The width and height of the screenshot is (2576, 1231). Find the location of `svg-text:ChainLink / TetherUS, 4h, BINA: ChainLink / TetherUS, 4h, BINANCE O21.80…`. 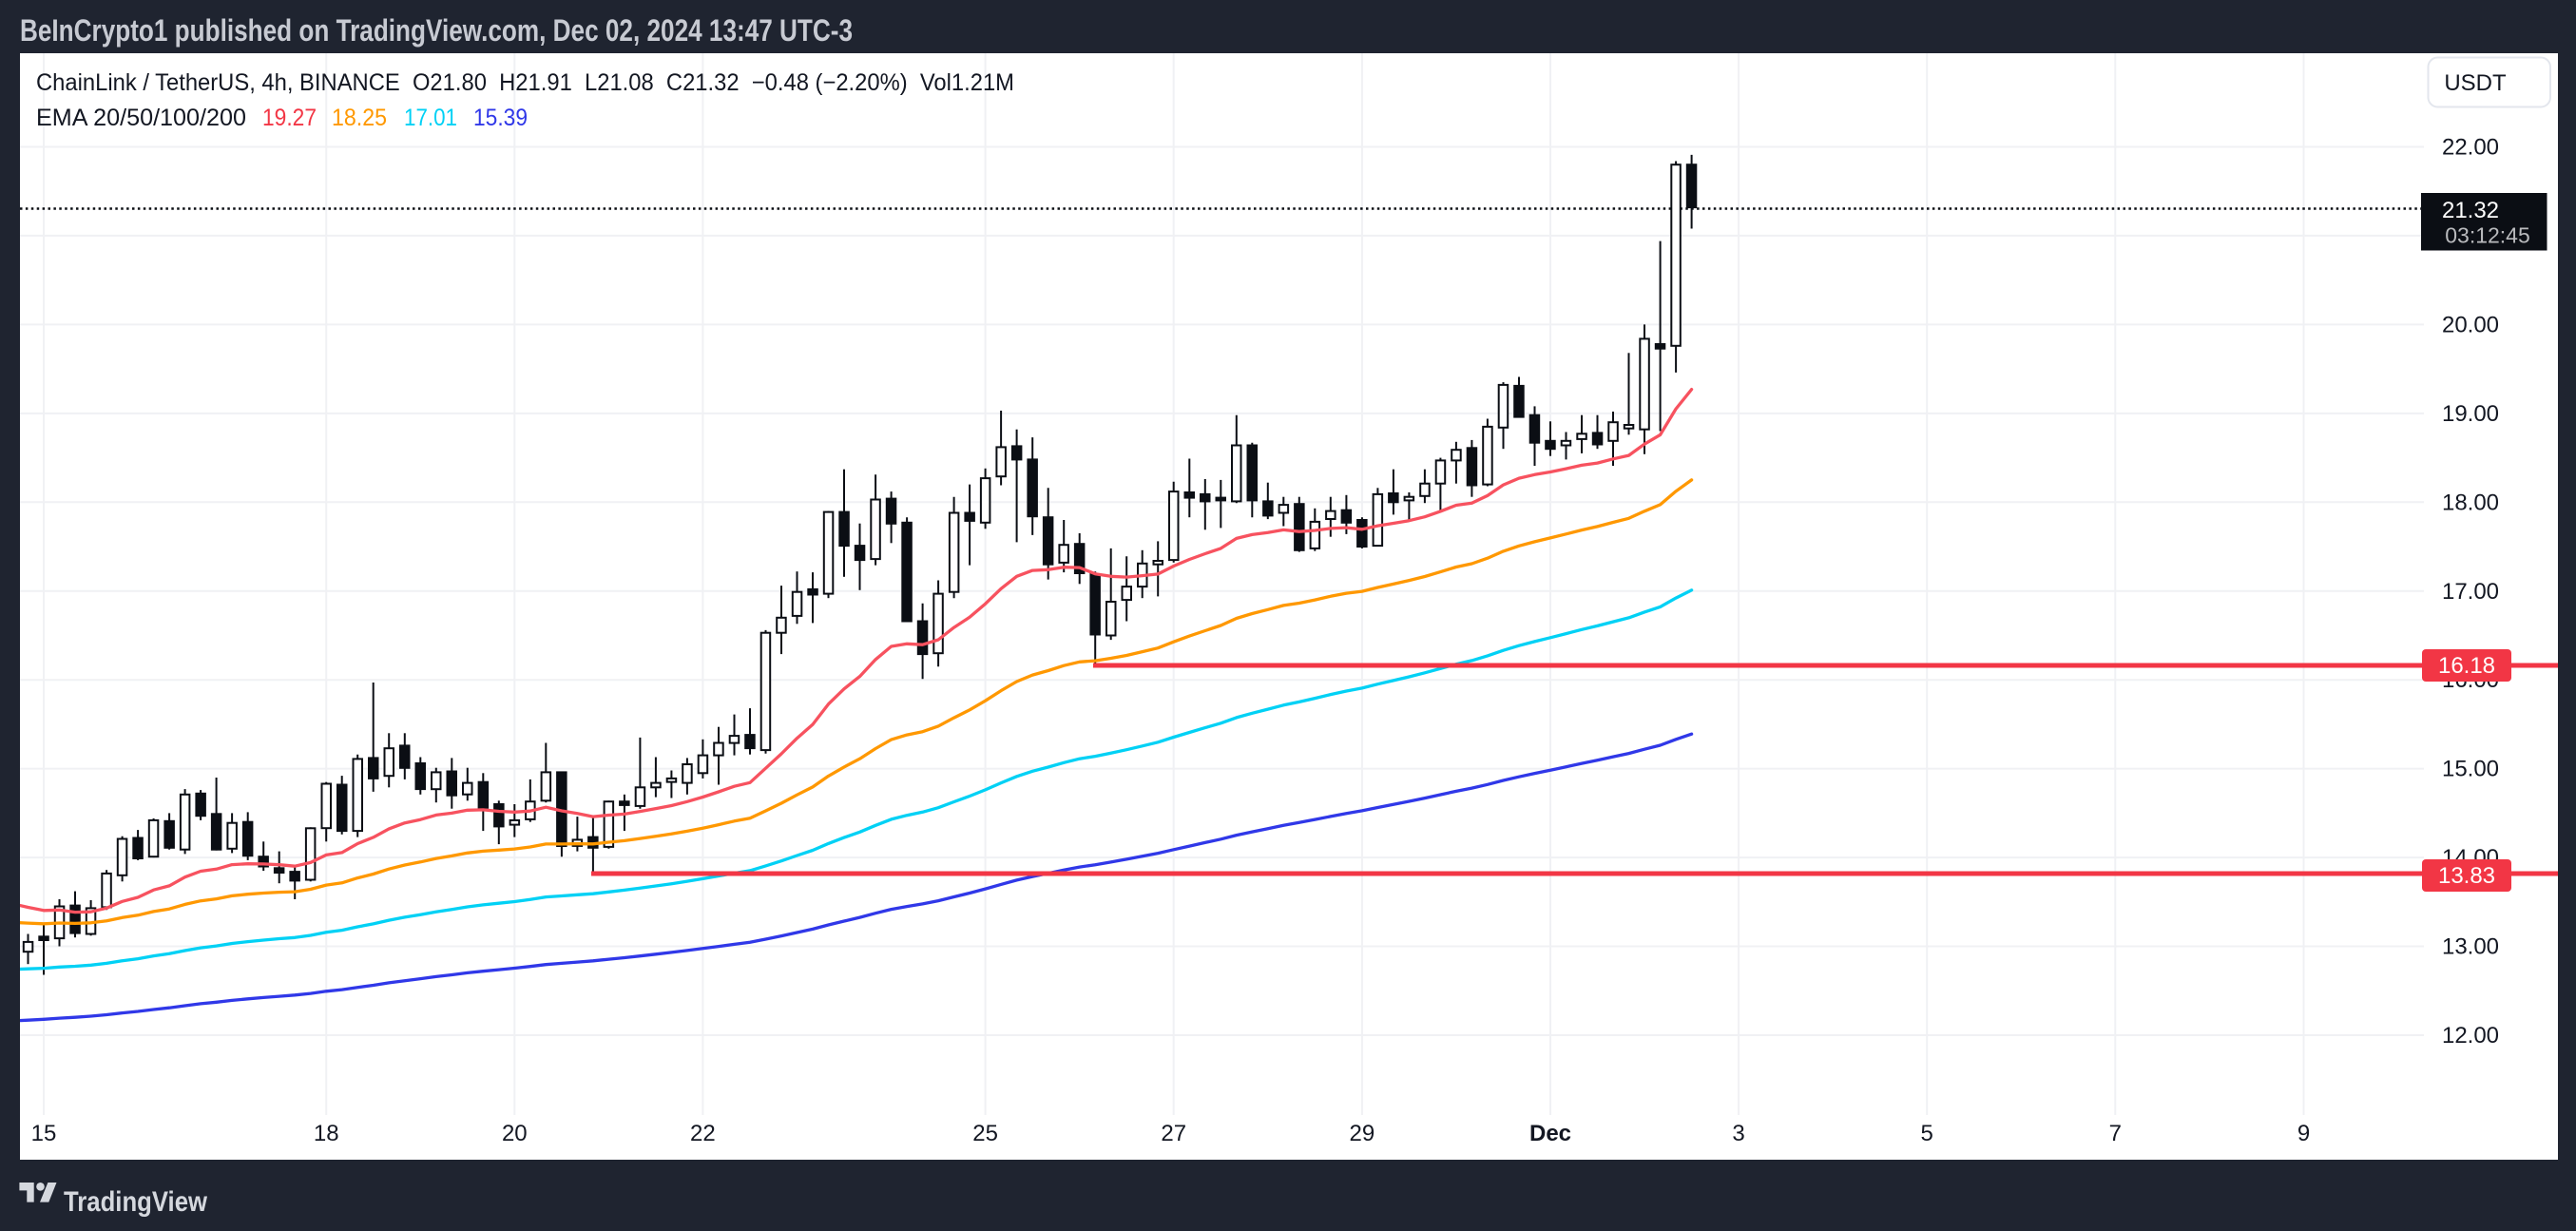

svg-text:ChainLink / TetherUS, 4h, BINA: ChainLink / TetherUS, 4h, BINANCE O21.80… is located at coordinates (525, 83).